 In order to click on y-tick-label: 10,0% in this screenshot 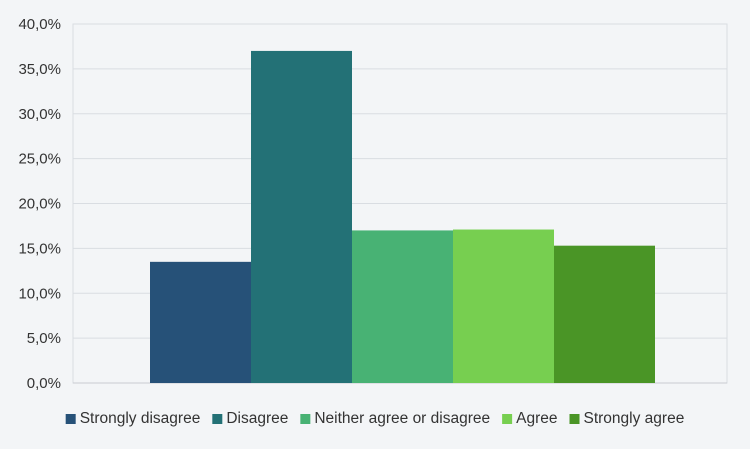, I will do `click(39, 293)`.